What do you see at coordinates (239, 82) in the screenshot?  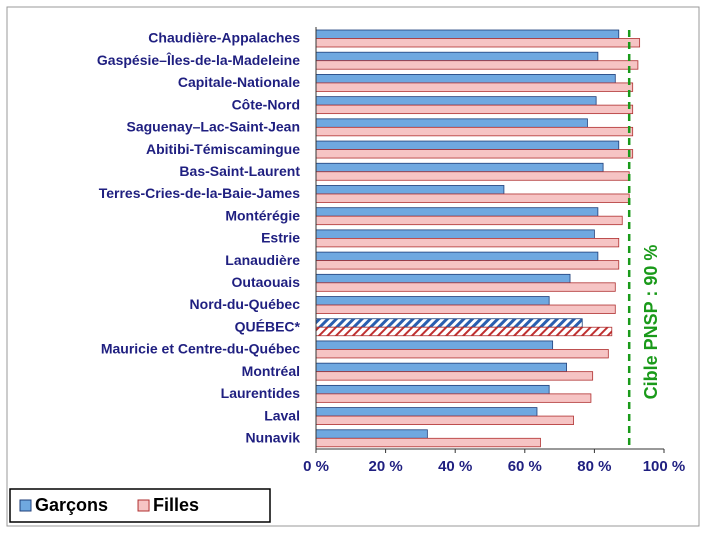 I see `category-label: Capitale-Nationale` at bounding box center [239, 82].